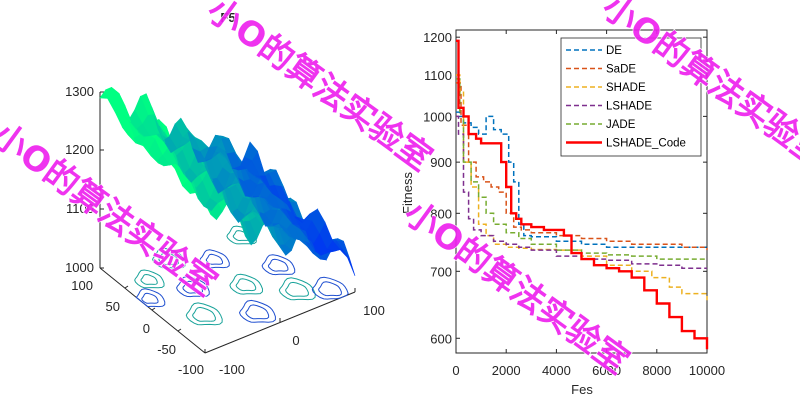 The width and height of the screenshot is (800, 400). What do you see at coordinates (302, 340) in the screenshot?
I see `x-tick-labels-3d: -100 0 100` at bounding box center [302, 340].